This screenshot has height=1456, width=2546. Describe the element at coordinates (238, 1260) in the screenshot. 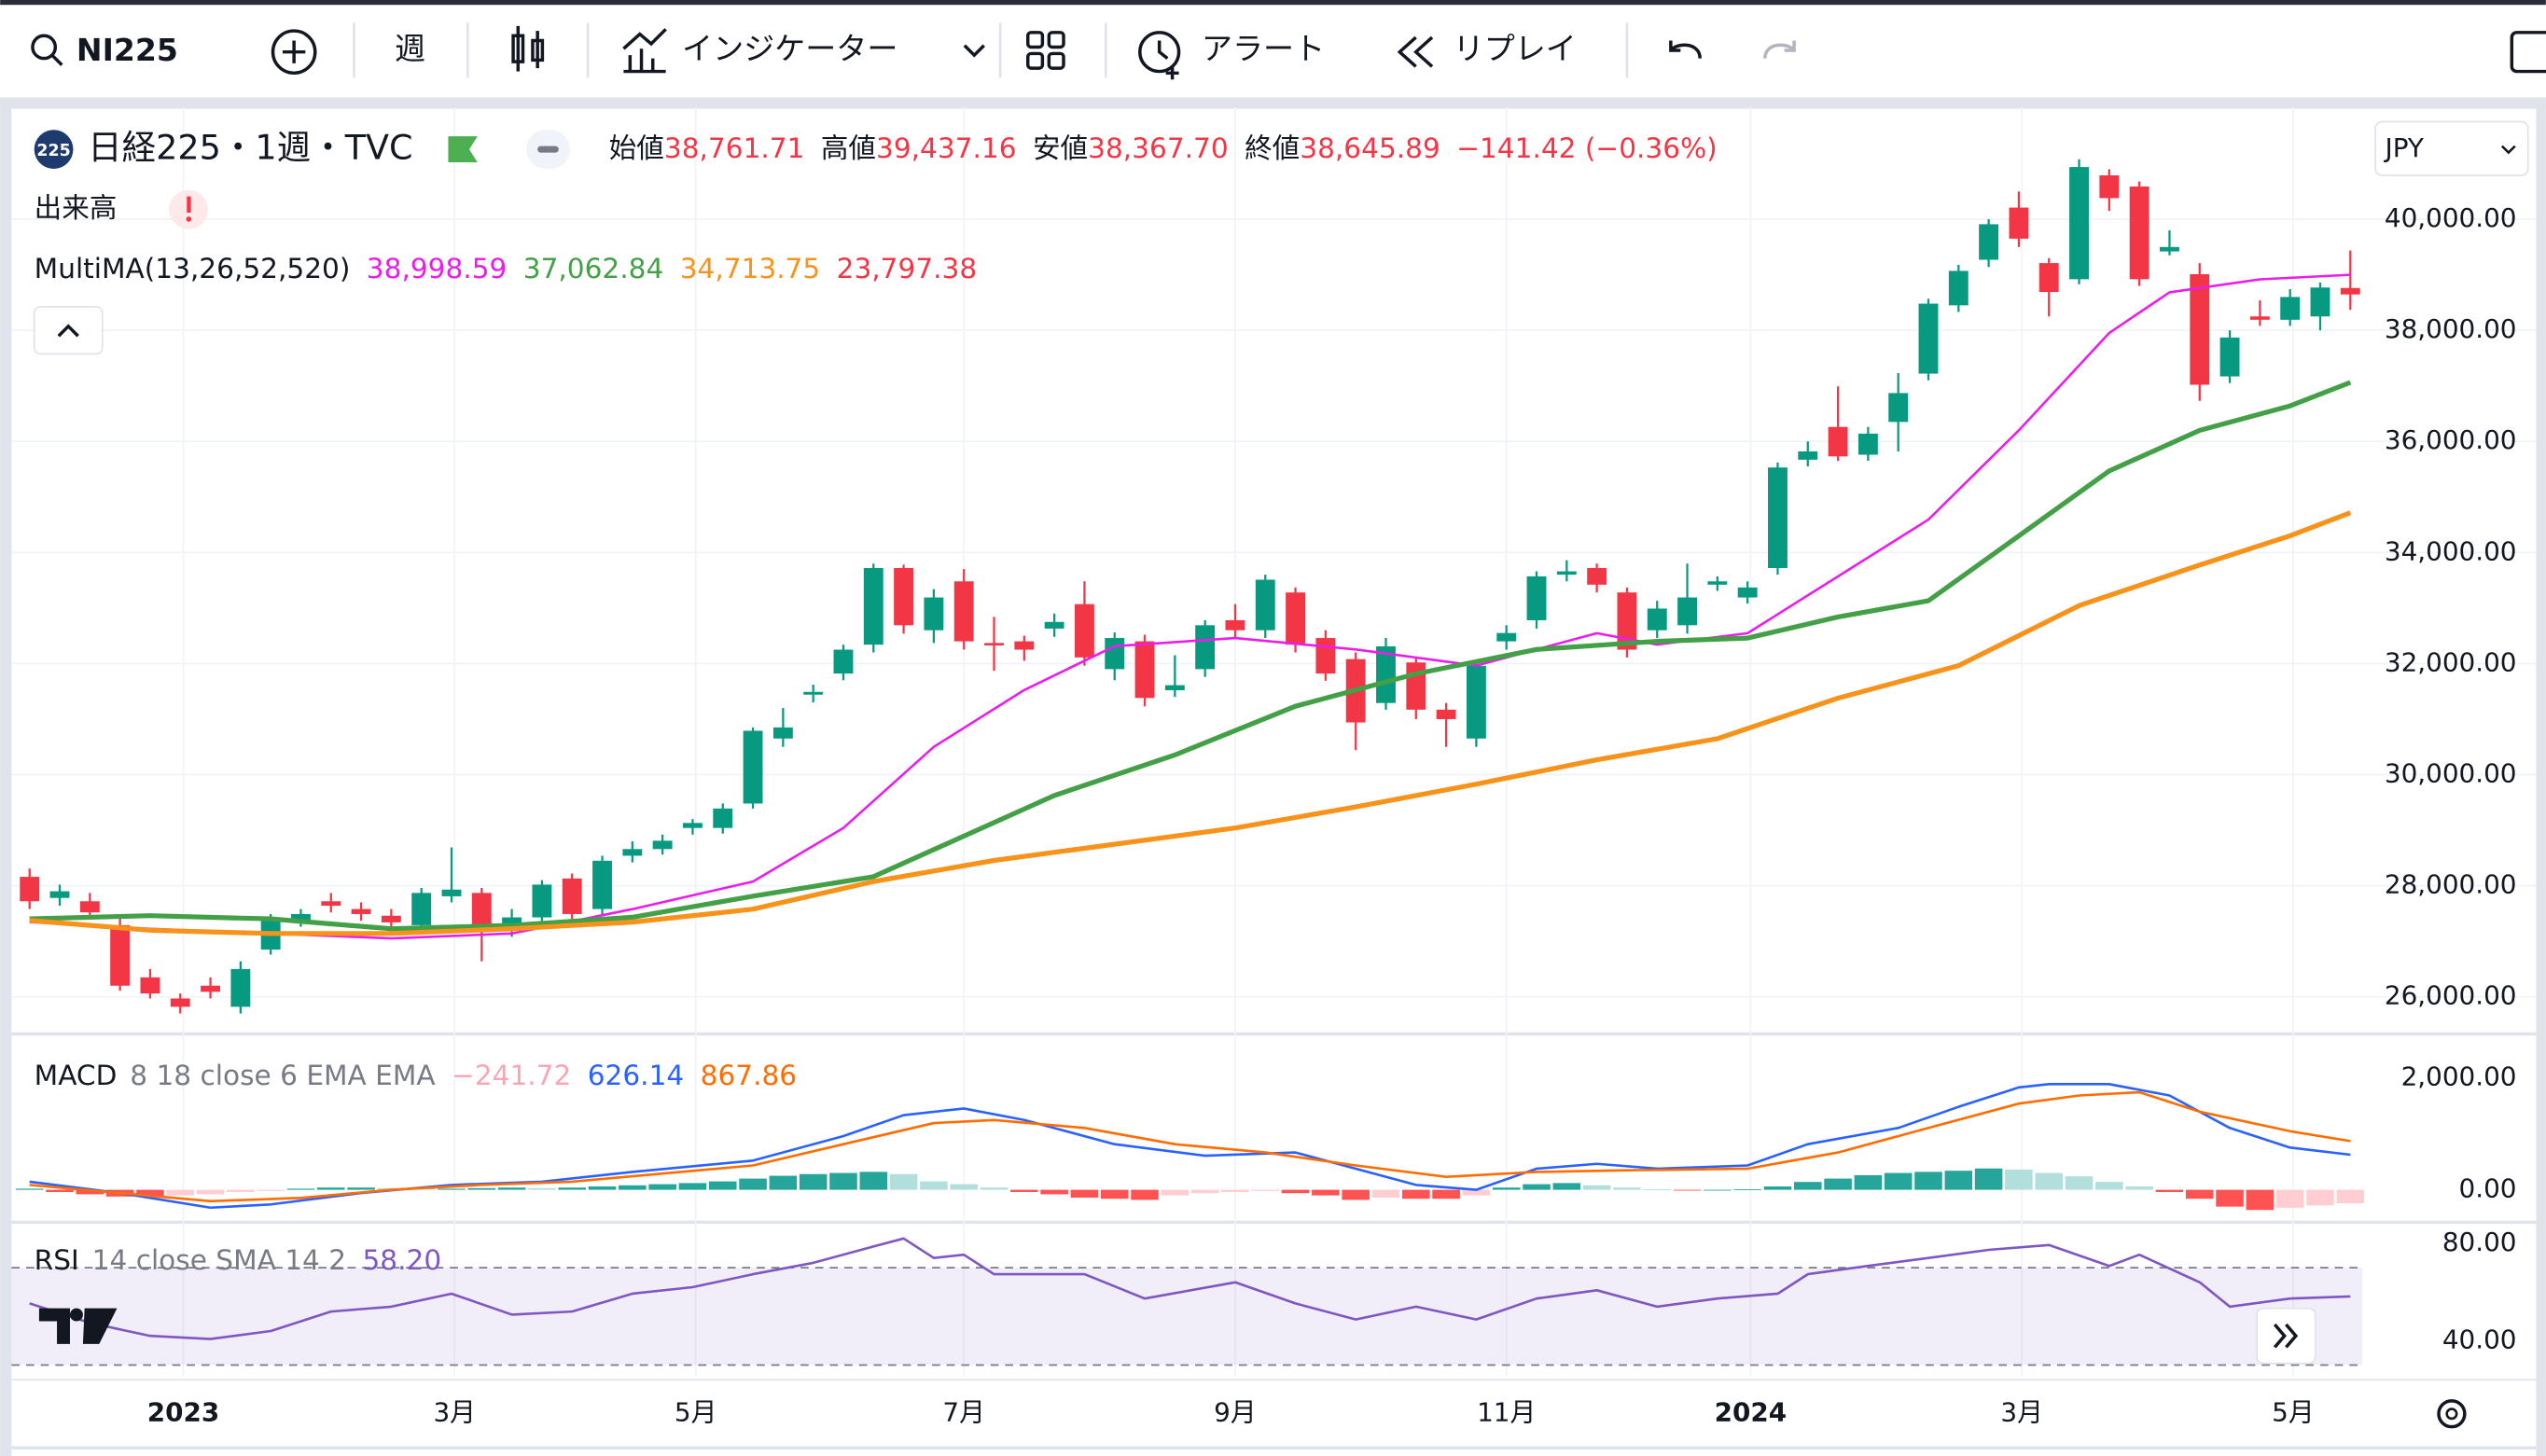

I see `rsi-legend: RSI 14 close SMA 14 2 58.20` at that location.